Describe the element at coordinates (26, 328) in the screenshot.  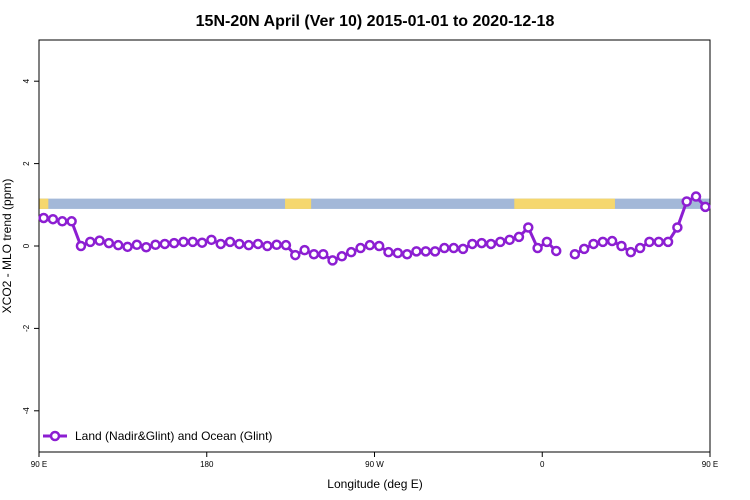
I see `y-tick-label: -2` at that location.